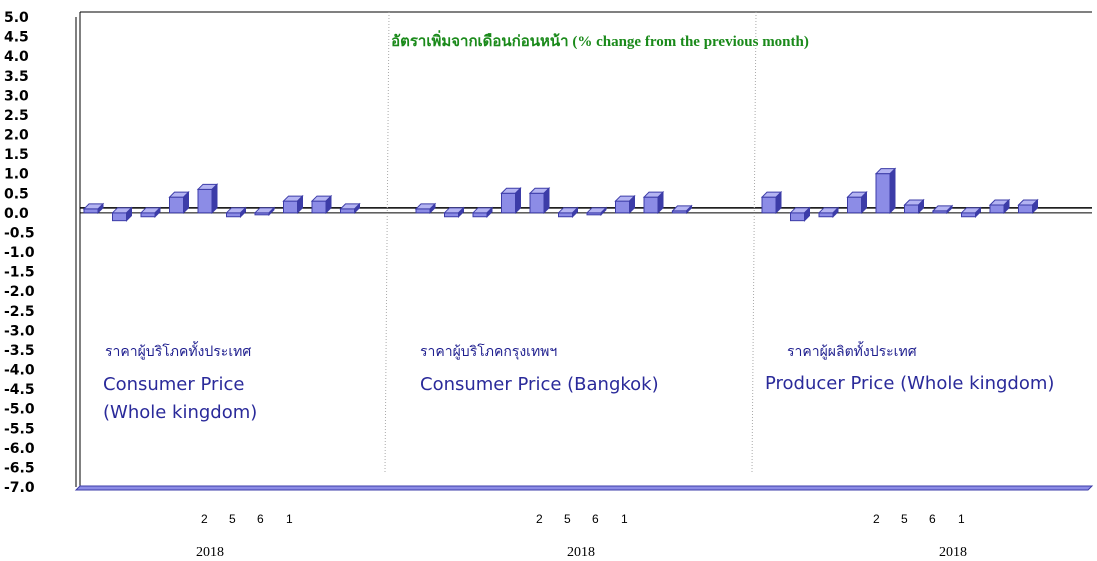 The image size is (1097, 561). I want to click on y-tick-label: 2.5, so click(16, 116).